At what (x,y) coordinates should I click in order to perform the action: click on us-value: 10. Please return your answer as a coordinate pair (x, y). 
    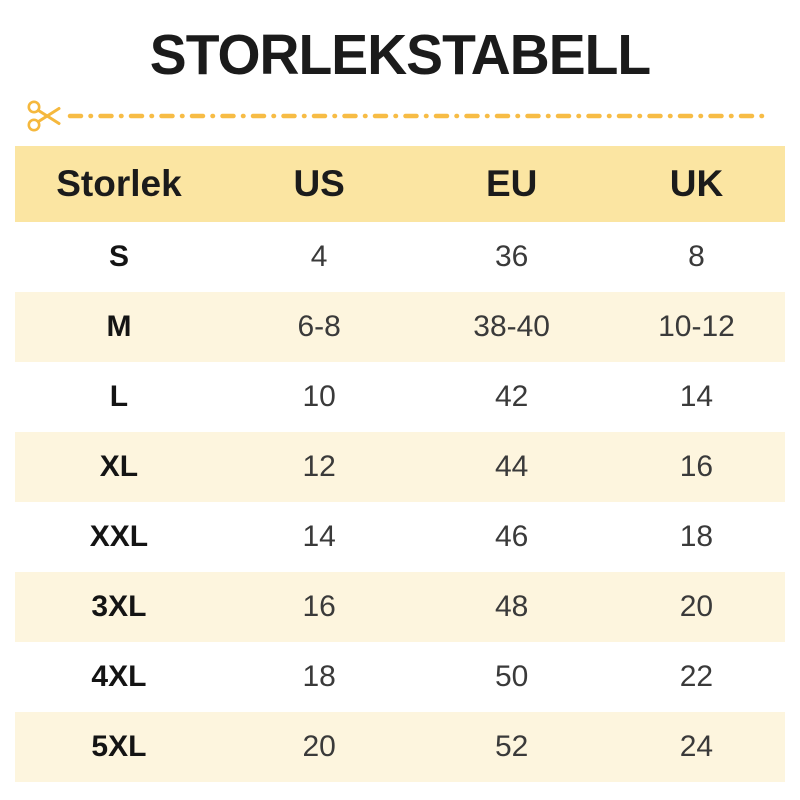
    Looking at the image, I should click on (319, 396).